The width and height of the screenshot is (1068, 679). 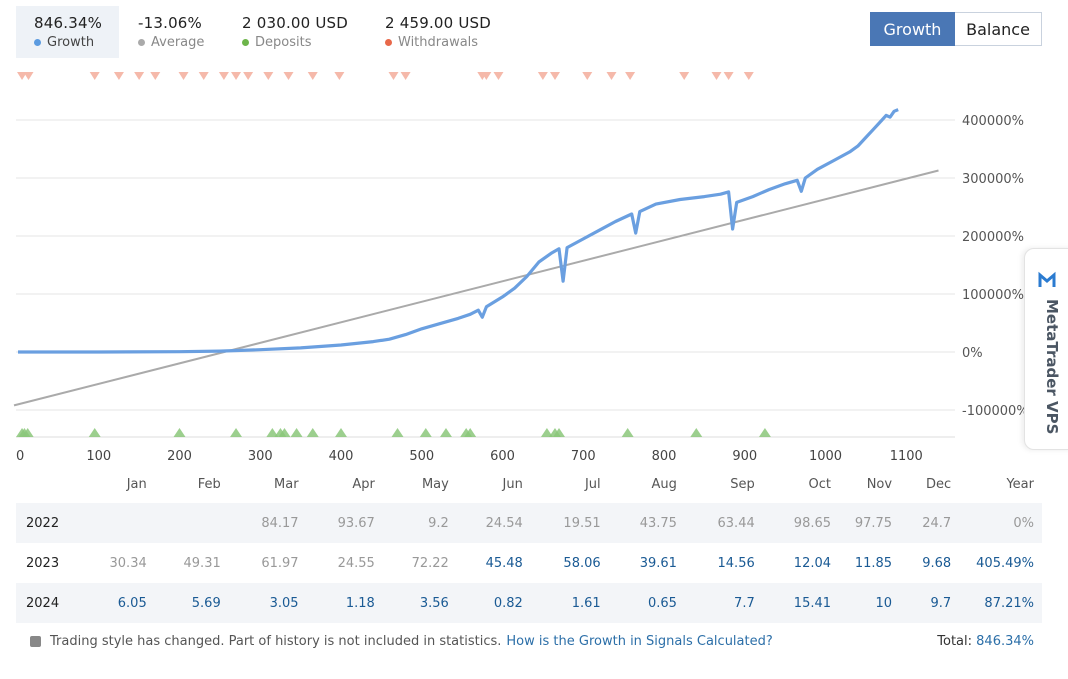 I want to click on vps-logo-icon, so click(x=1047, y=279).